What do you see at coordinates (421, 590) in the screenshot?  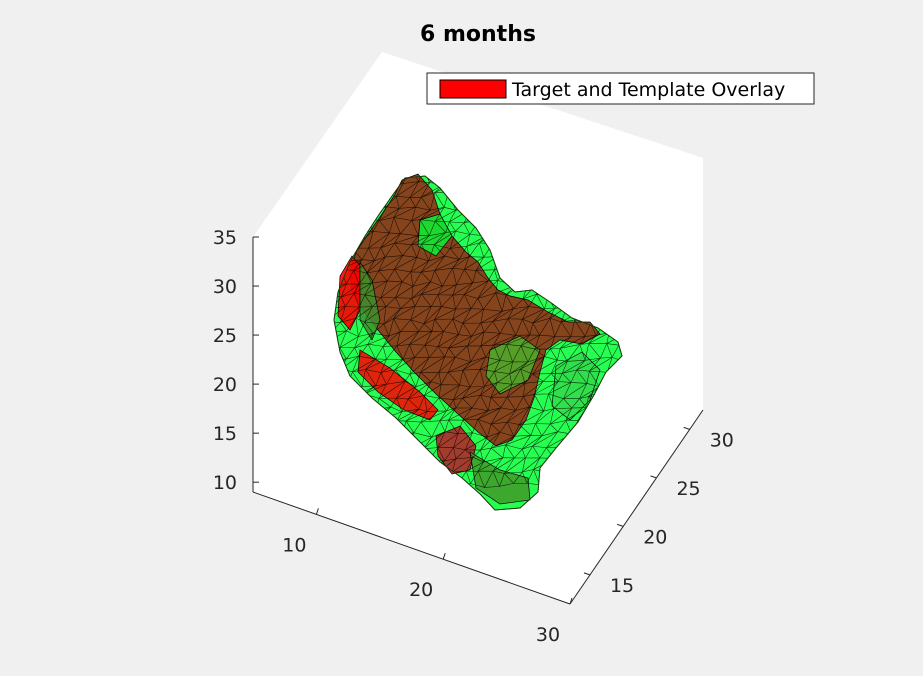 I see `x-tick-label: 20` at bounding box center [421, 590].